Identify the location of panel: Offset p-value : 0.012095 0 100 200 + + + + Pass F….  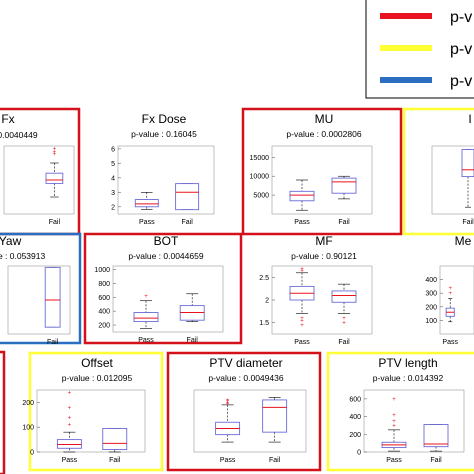
(93, 411).